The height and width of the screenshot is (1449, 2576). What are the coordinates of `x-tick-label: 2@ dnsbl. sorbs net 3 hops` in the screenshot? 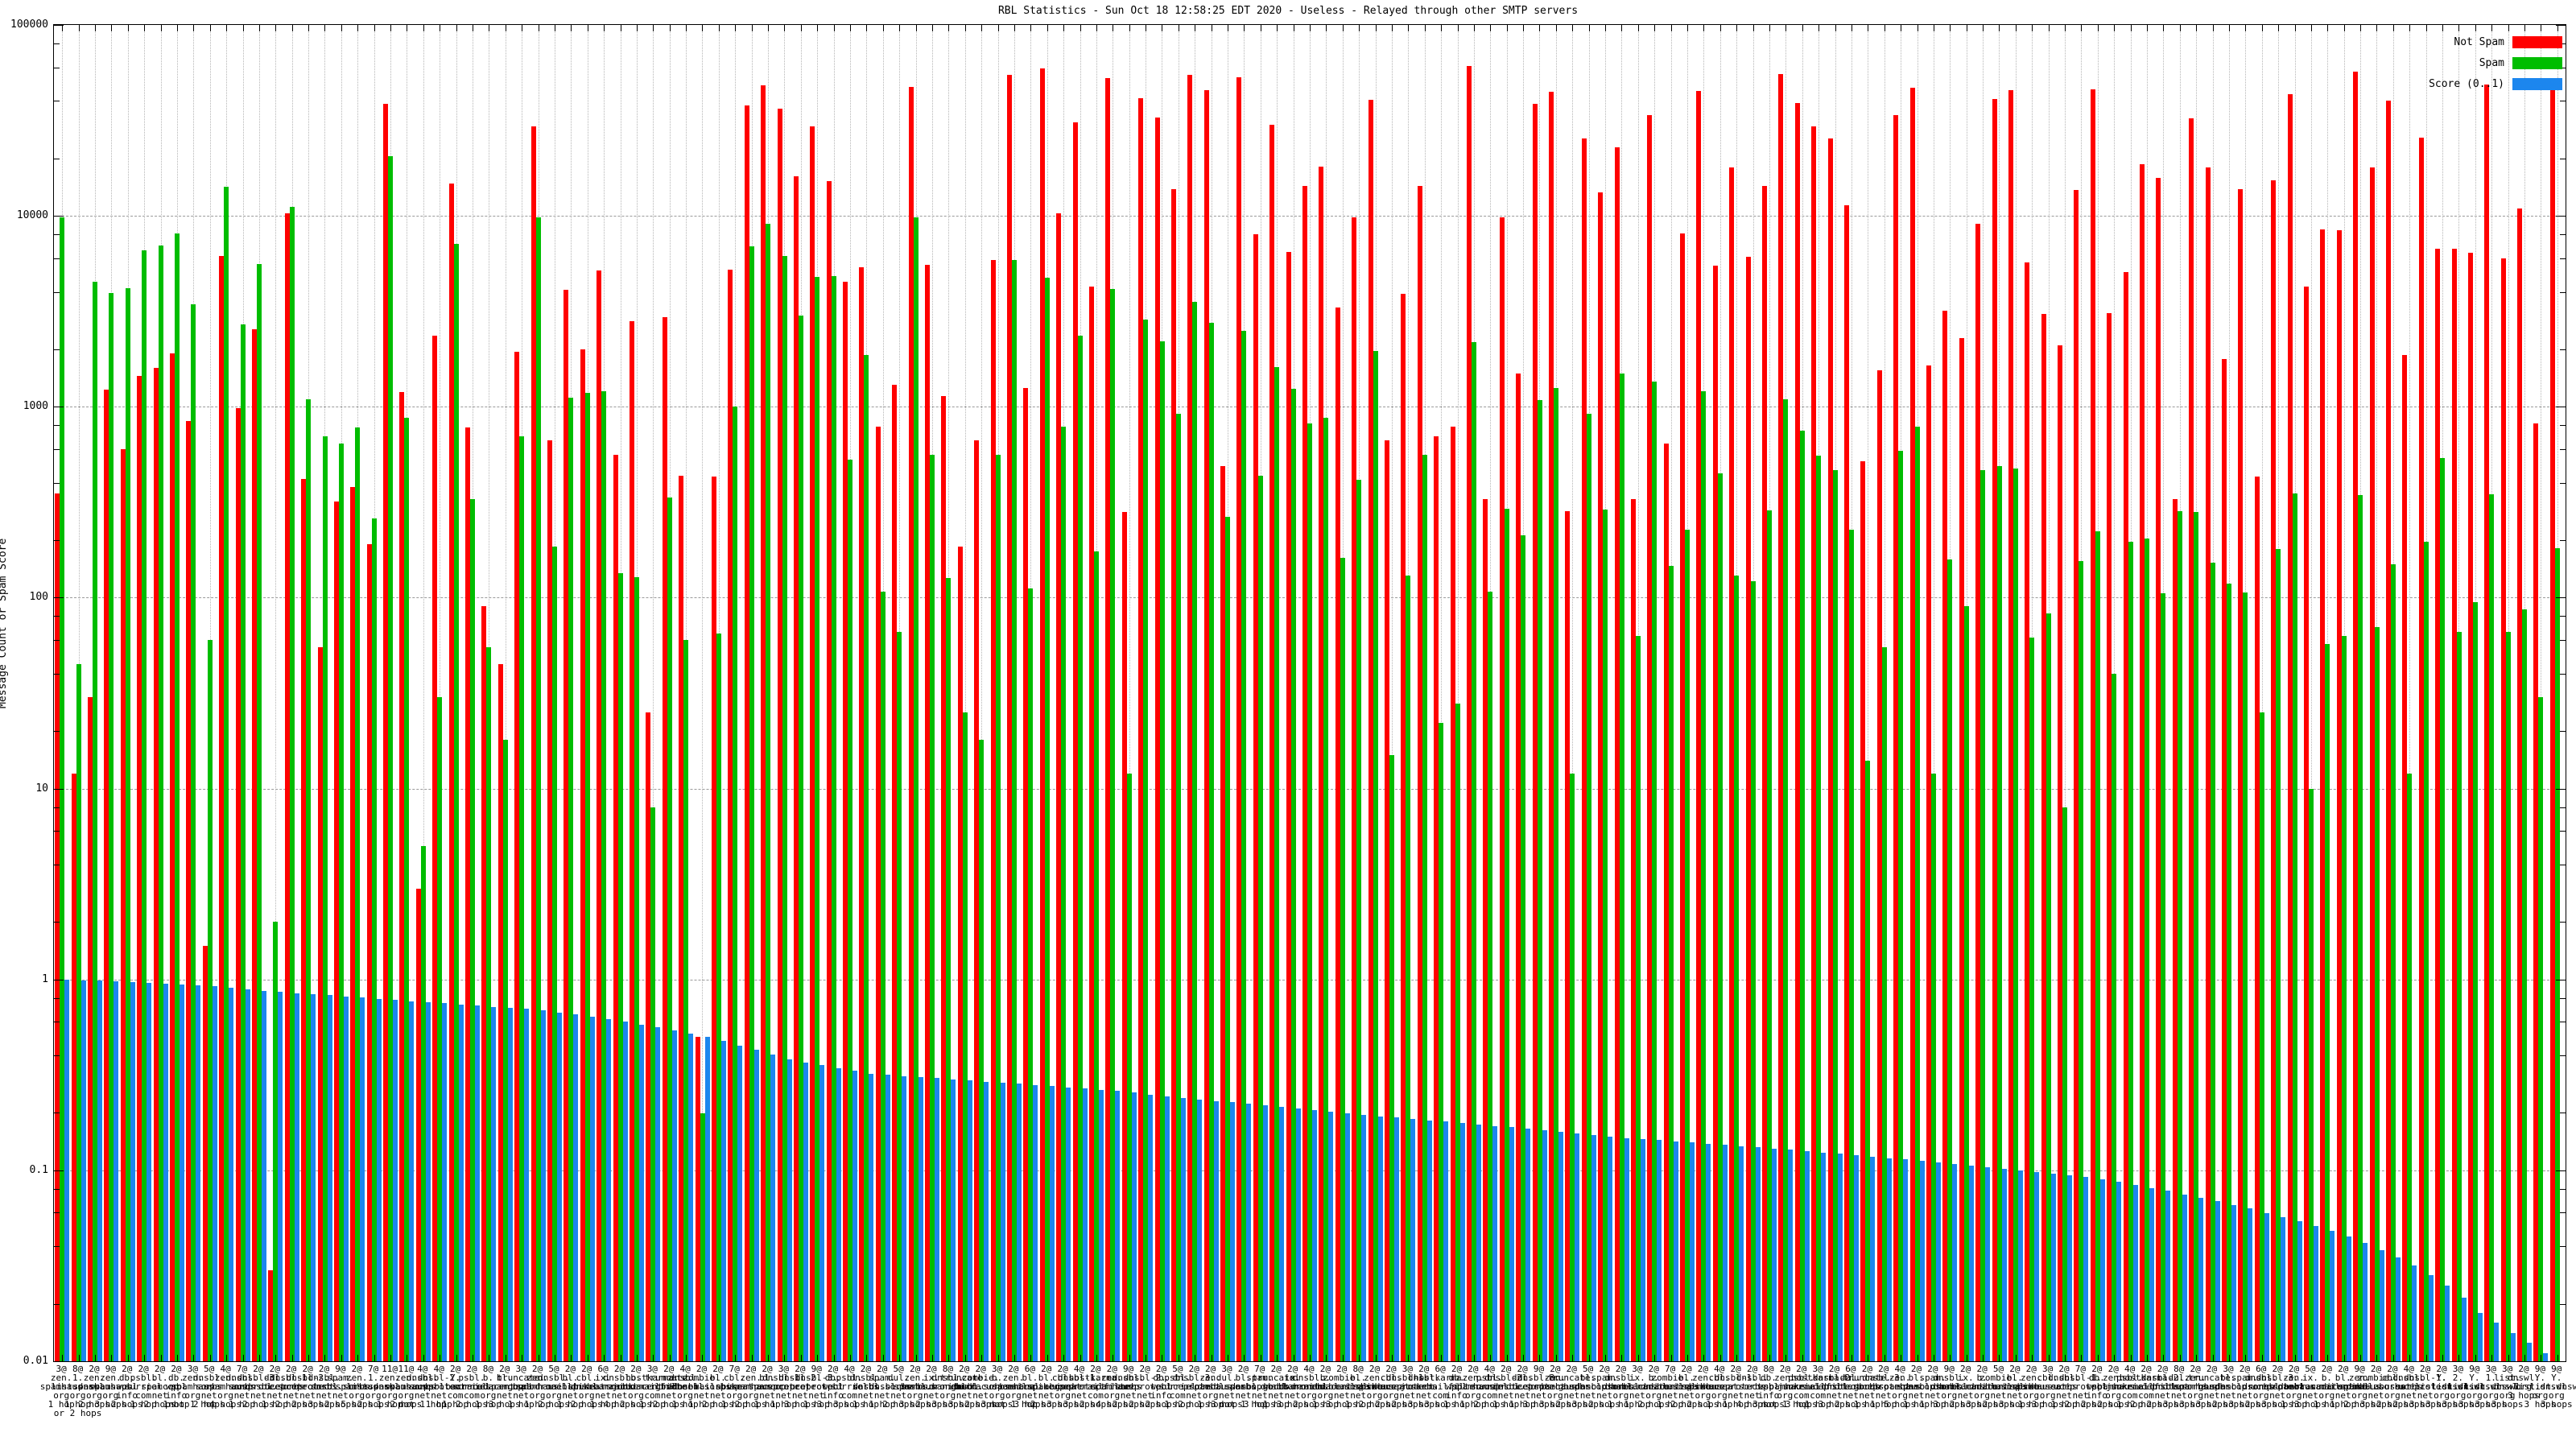 It's located at (1423, 1387).